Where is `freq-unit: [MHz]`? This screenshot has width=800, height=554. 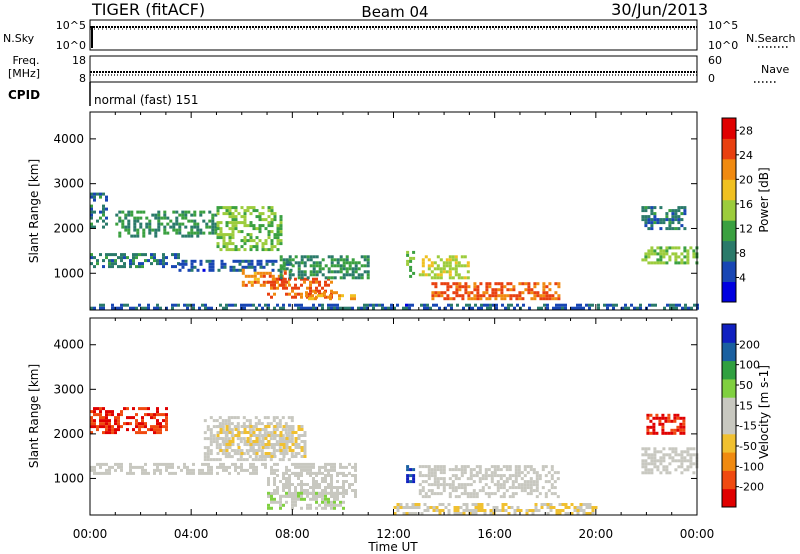
freq-unit: [MHz] is located at coordinates (24, 73).